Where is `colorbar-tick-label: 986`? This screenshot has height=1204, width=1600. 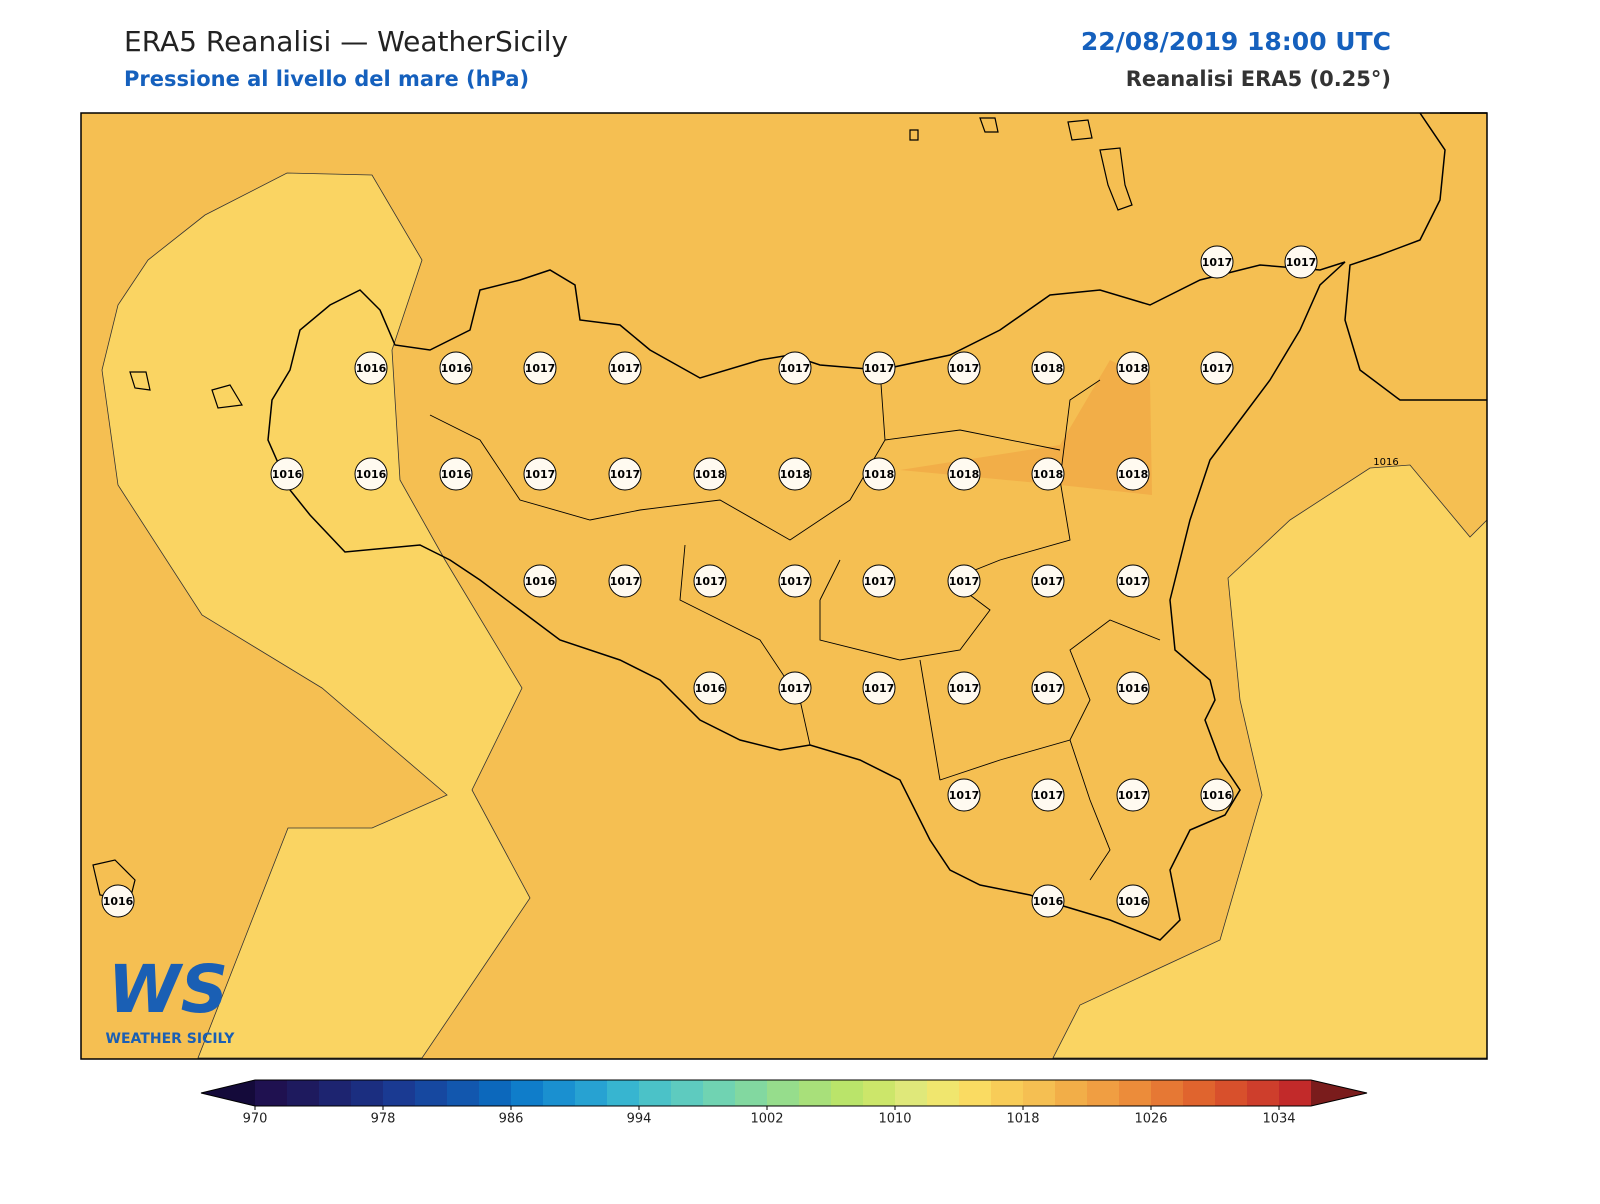 colorbar-tick-label: 986 is located at coordinates (511, 1119).